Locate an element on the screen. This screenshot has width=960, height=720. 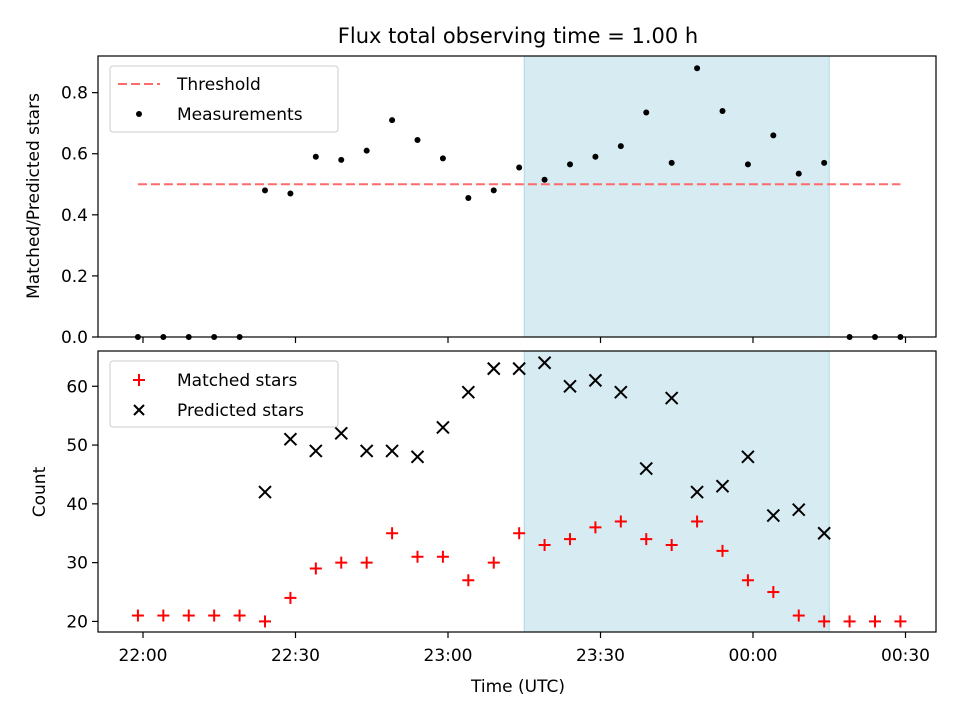
top-y-tick-label: 0.6 is located at coordinates (74, 155).